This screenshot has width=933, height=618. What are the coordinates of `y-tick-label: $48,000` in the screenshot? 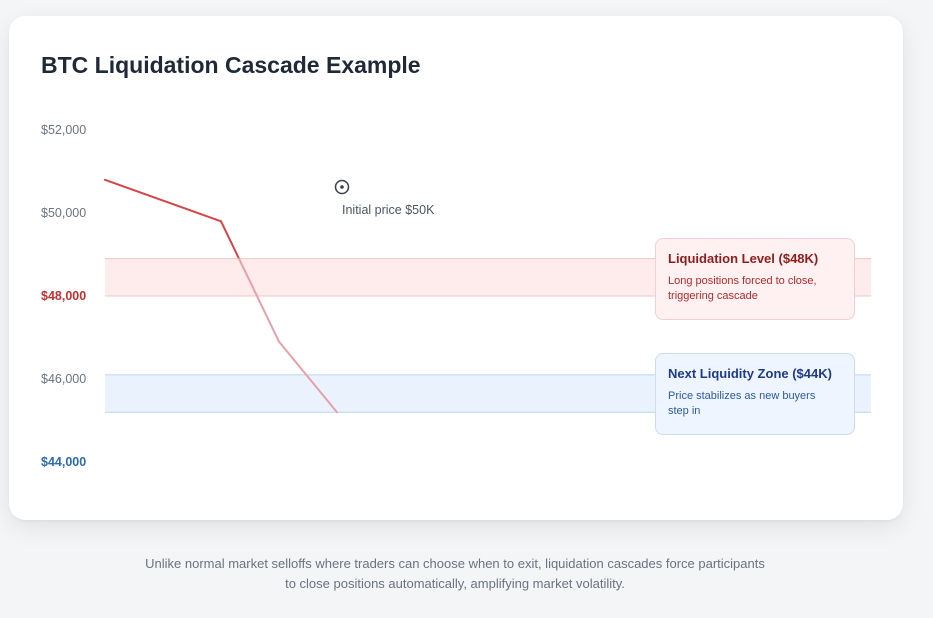 It's located at (63, 296).